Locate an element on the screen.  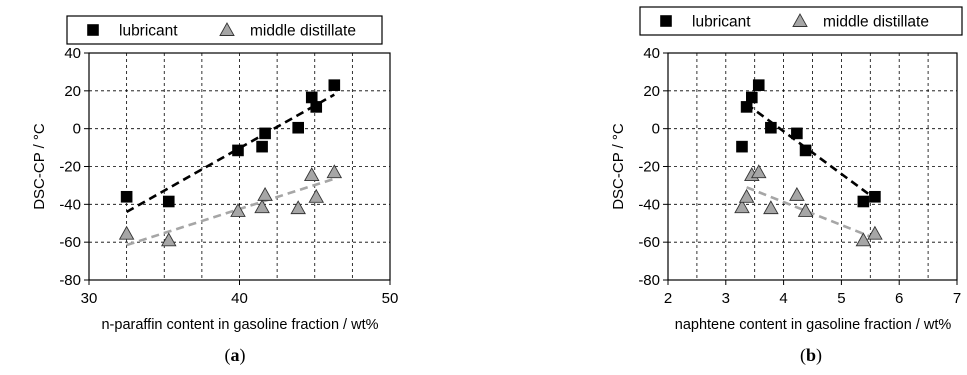
x-tick-label: 4 is located at coordinates (783, 298).